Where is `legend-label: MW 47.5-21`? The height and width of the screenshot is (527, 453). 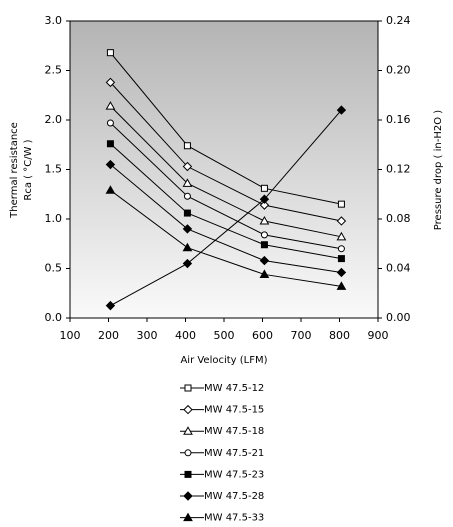 legend-label: MW 47.5-21 is located at coordinates (234, 453).